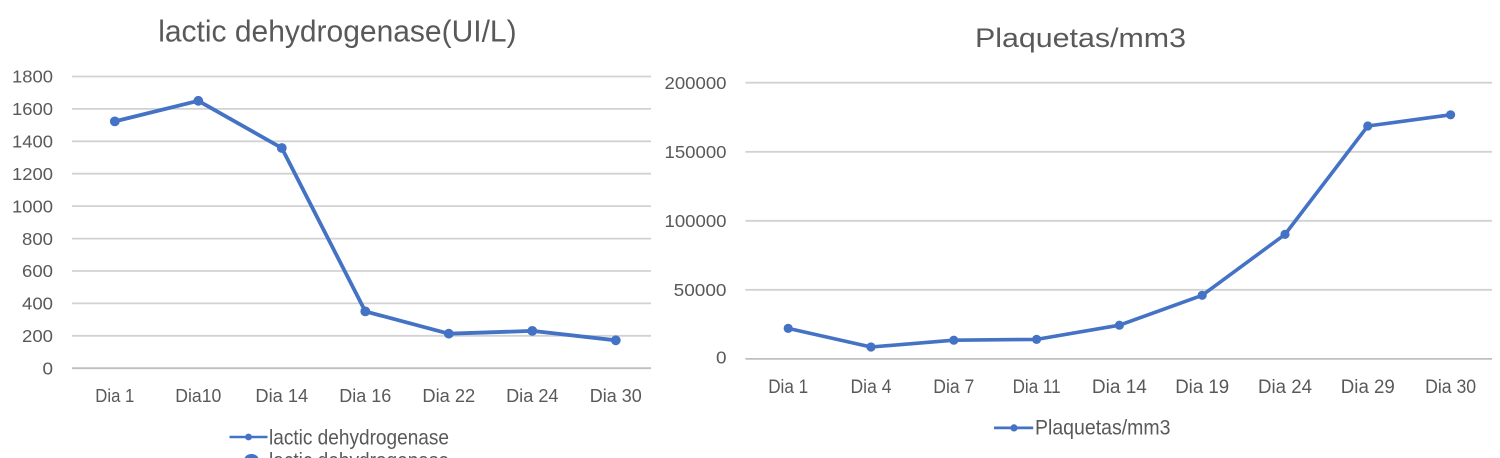 This screenshot has width=1500, height=458. Describe the element at coordinates (37, 304) in the screenshot. I see `svg-text: 400` at that location.